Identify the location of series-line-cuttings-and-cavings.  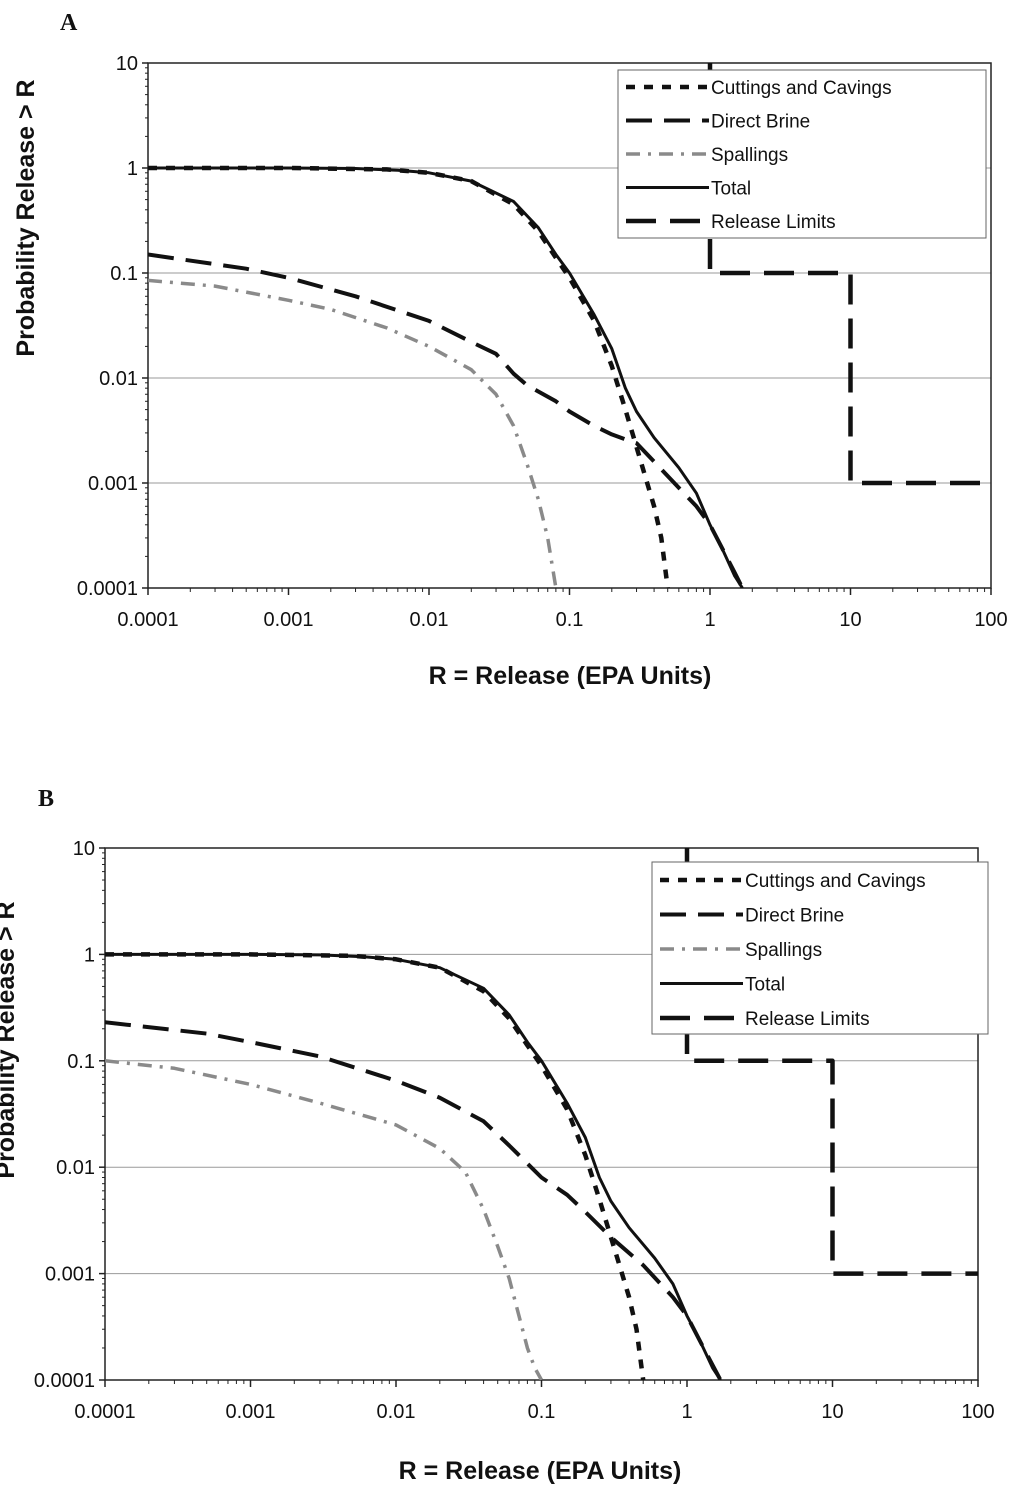
(409, 376).